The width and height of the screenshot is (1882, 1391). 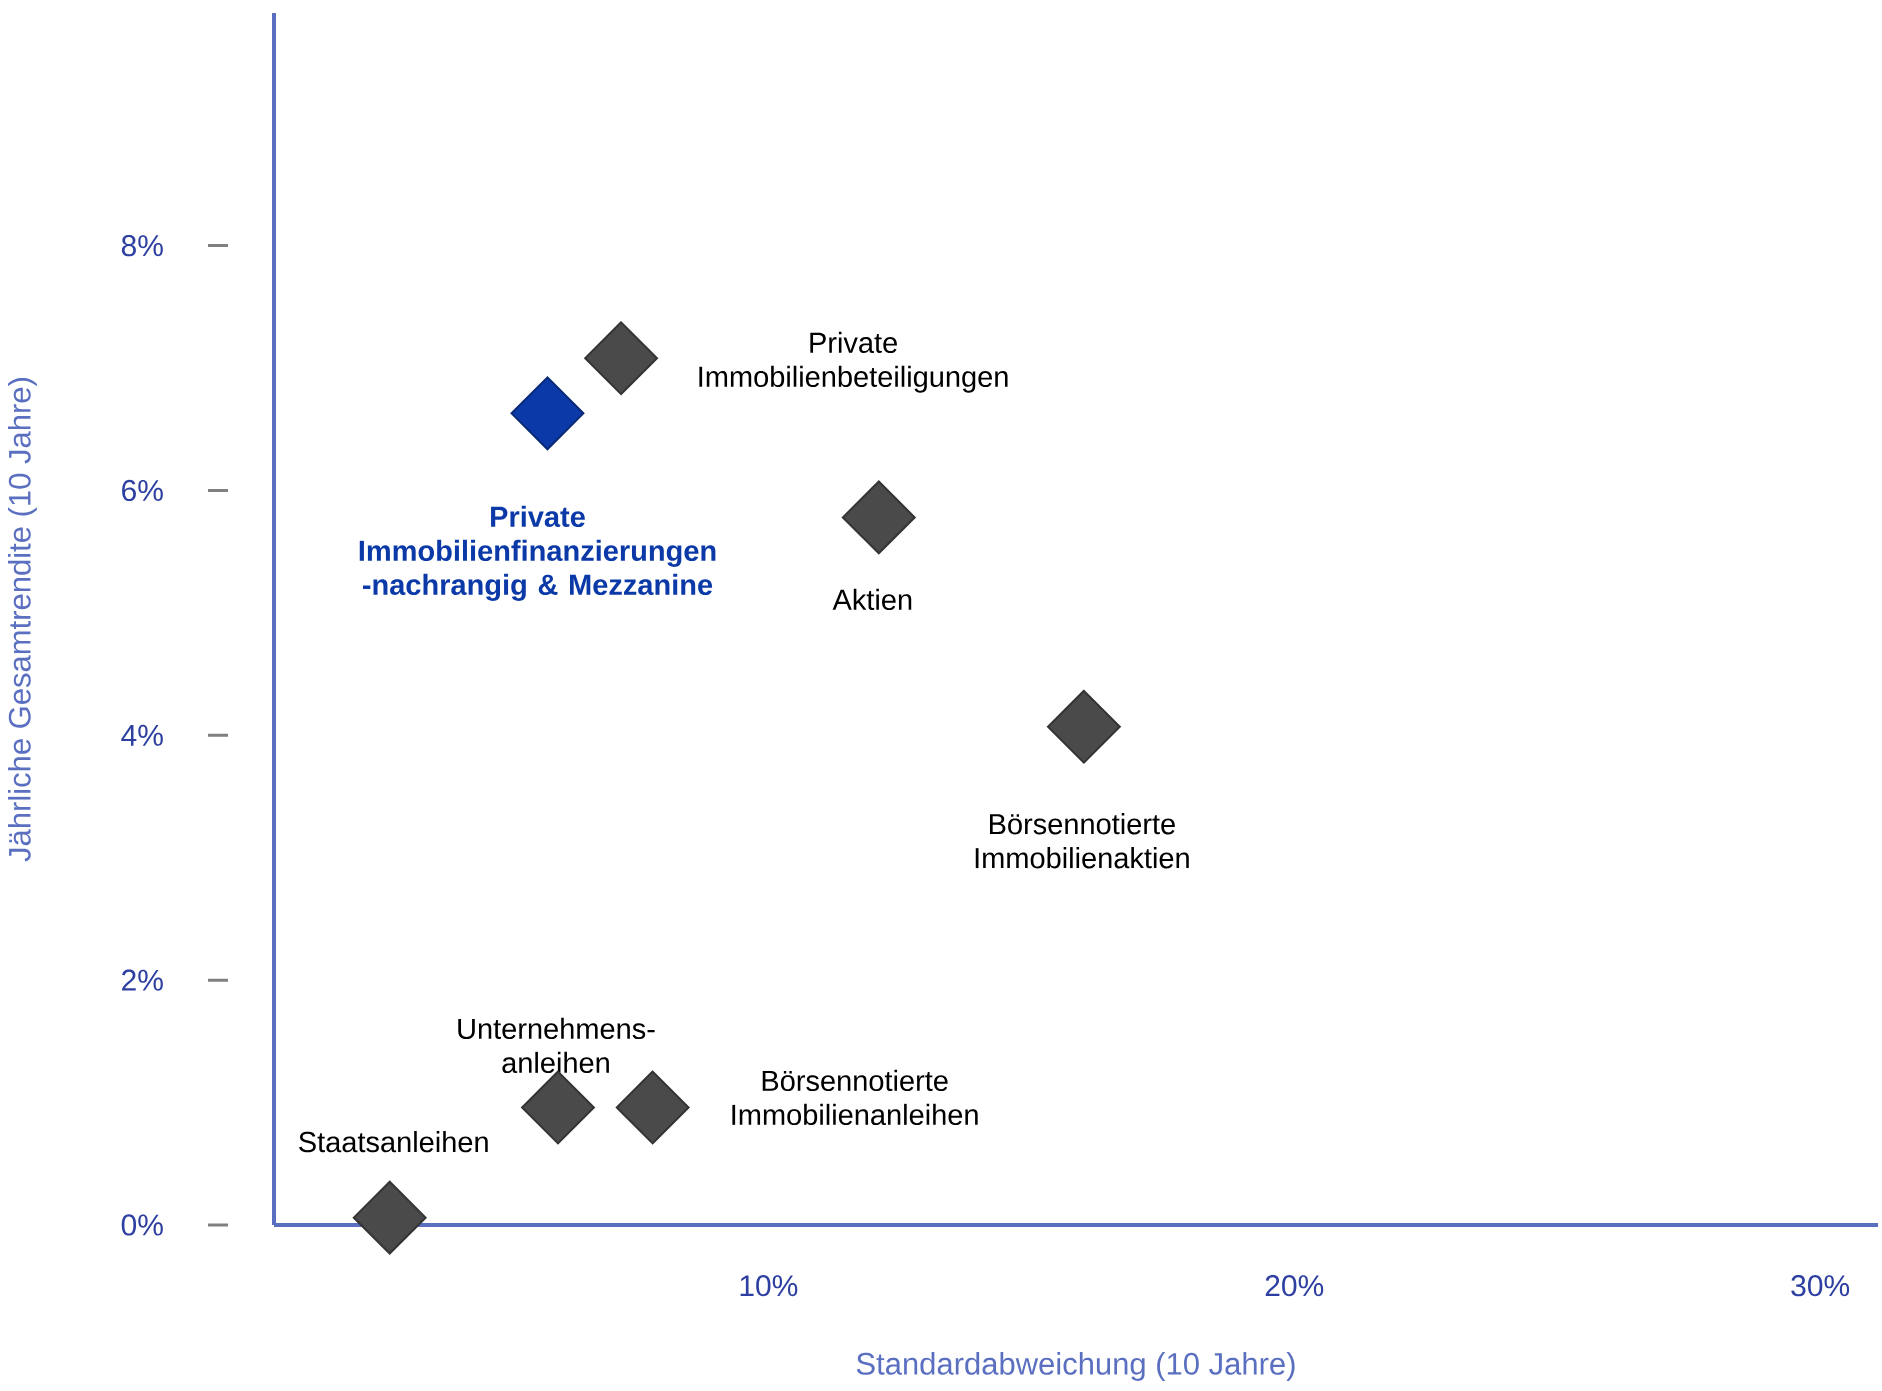 What do you see at coordinates (1082, 841) in the screenshot?
I see `text: Börsennotierte Immobilienaktien` at bounding box center [1082, 841].